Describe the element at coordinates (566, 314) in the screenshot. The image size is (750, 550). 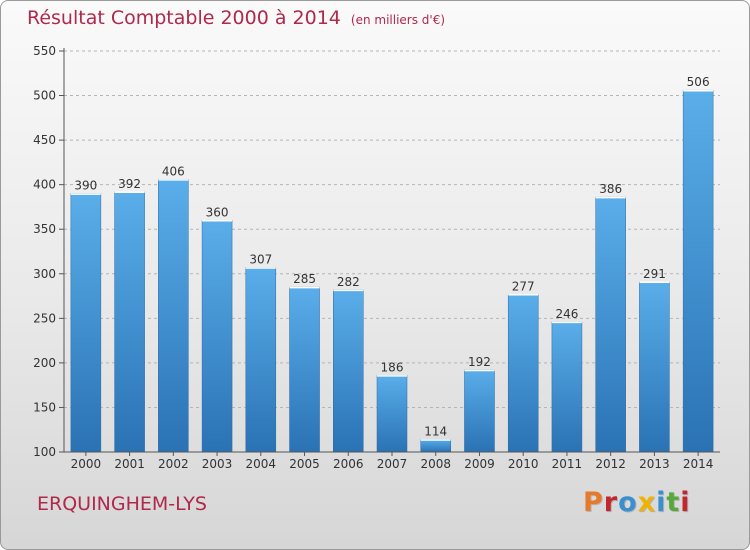
I see `bar-value-label: 246` at that location.